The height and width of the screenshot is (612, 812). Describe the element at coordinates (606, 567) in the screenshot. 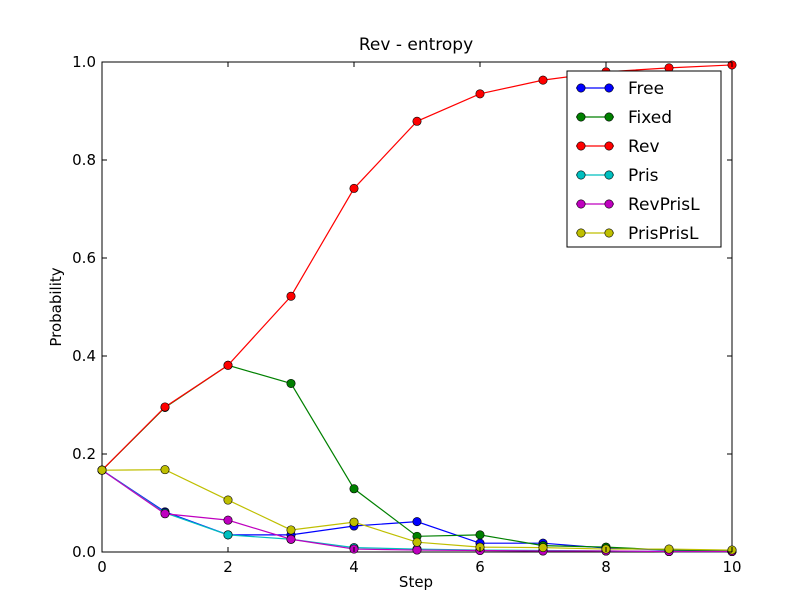

I see `x-tick-label: 8` at that location.